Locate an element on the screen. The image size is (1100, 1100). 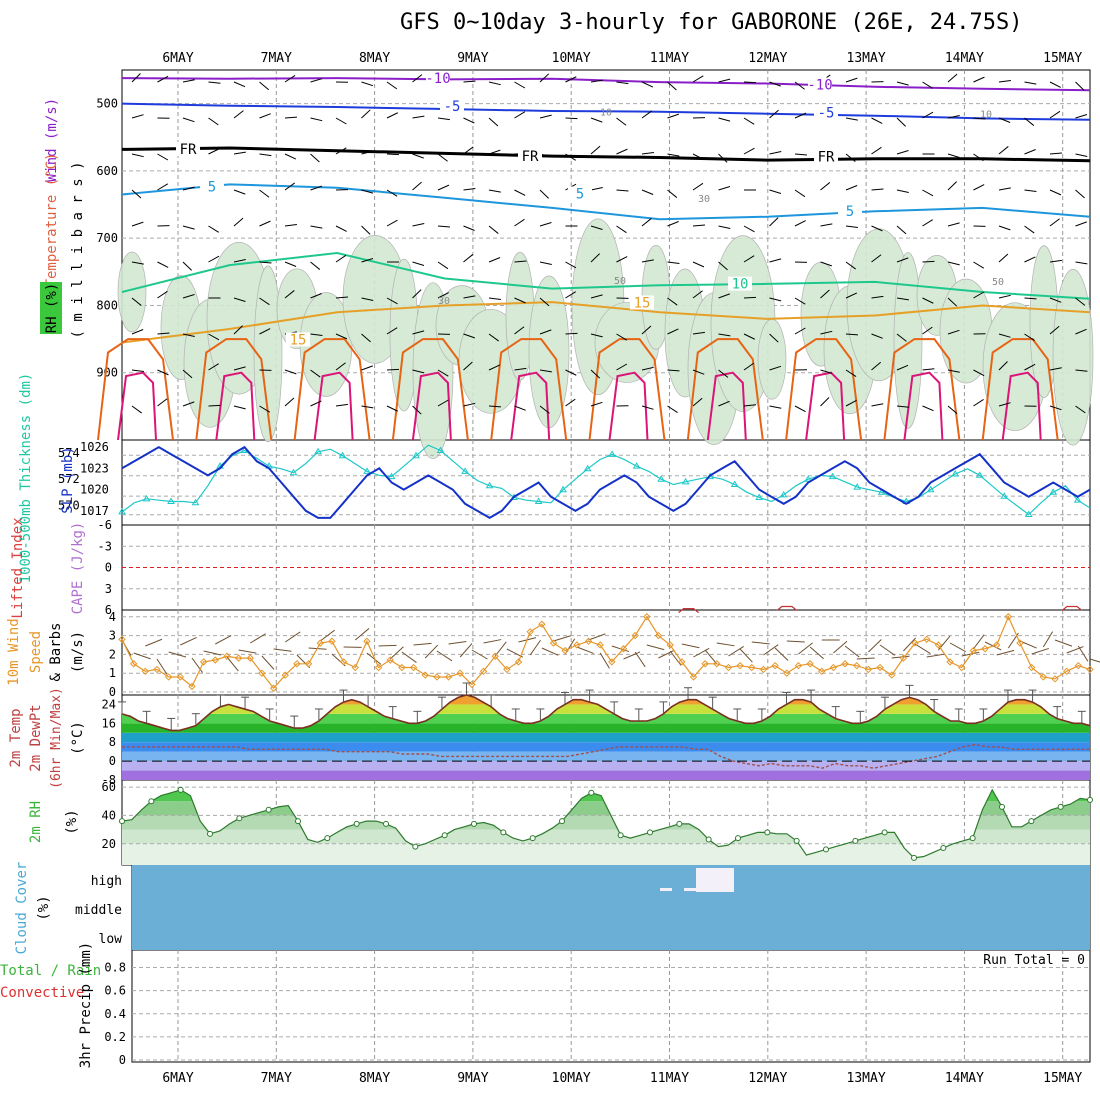
day-label-bottom: 9MAY is located at coordinates (472, 1078).